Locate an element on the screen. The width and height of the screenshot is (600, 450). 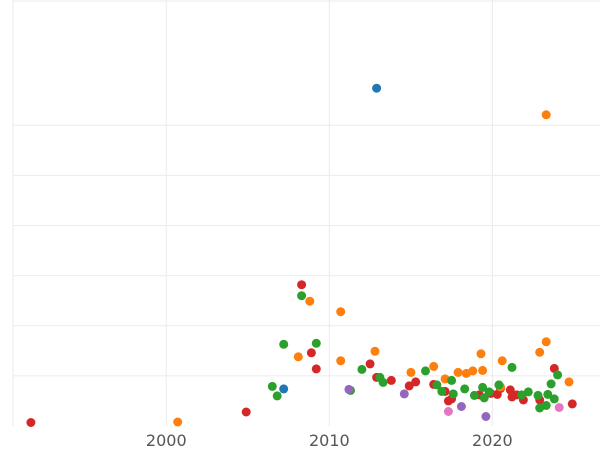
x-tick-label: 2010 is located at coordinates (329, 440).